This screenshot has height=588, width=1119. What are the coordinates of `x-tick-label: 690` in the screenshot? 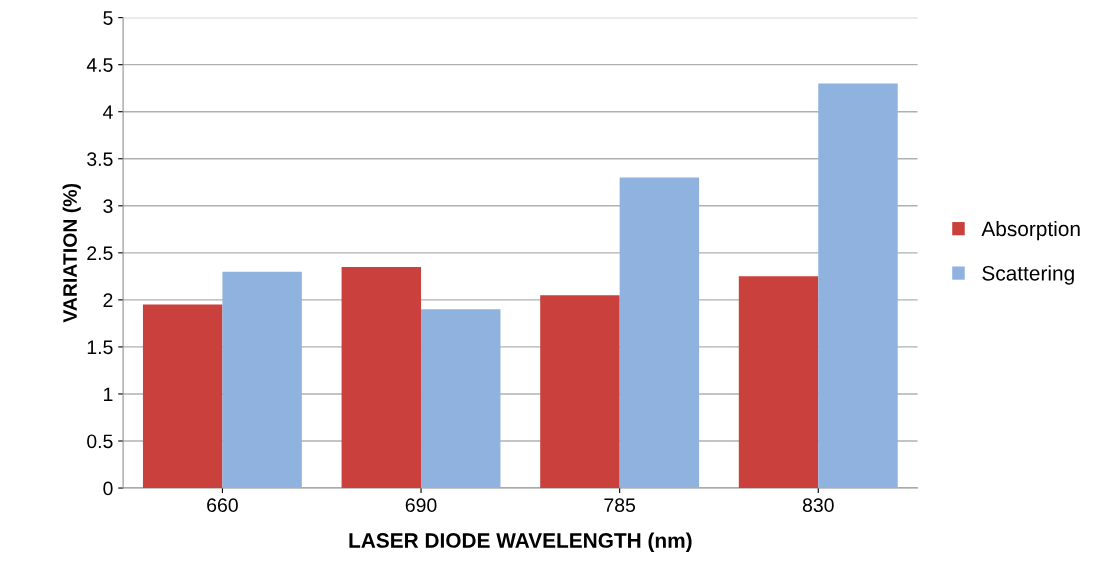 It's located at (421, 505).